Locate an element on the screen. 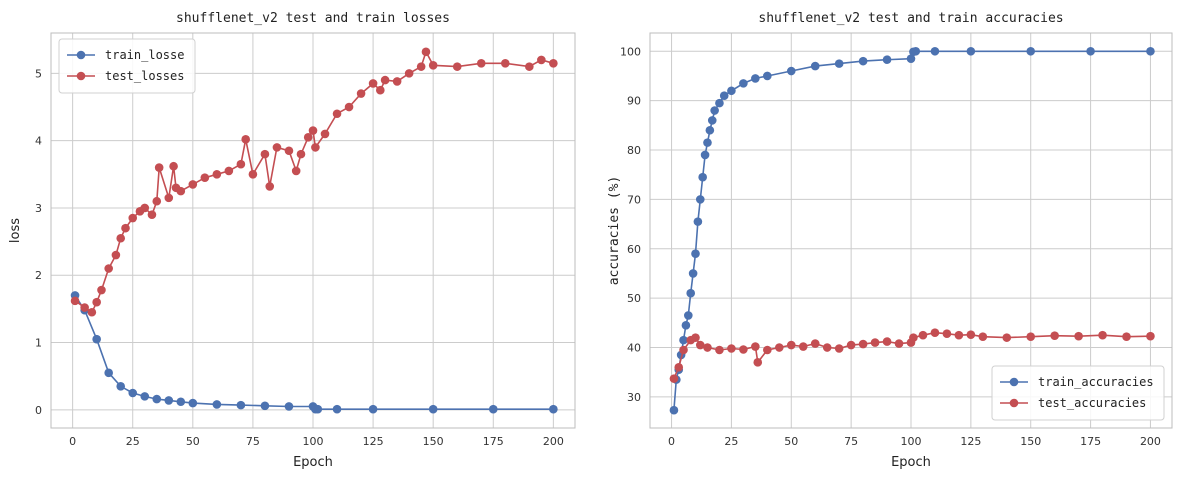 The image size is (1183, 484). y-axis-label: accuracies (%) is located at coordinates (614, 231).